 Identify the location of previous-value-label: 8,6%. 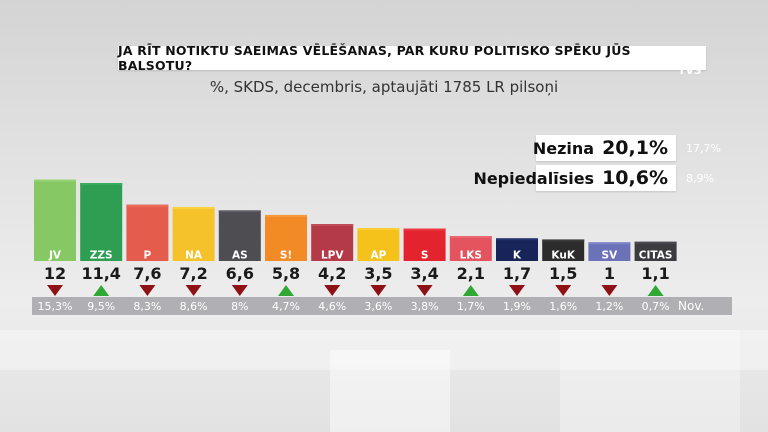
(194, 306).